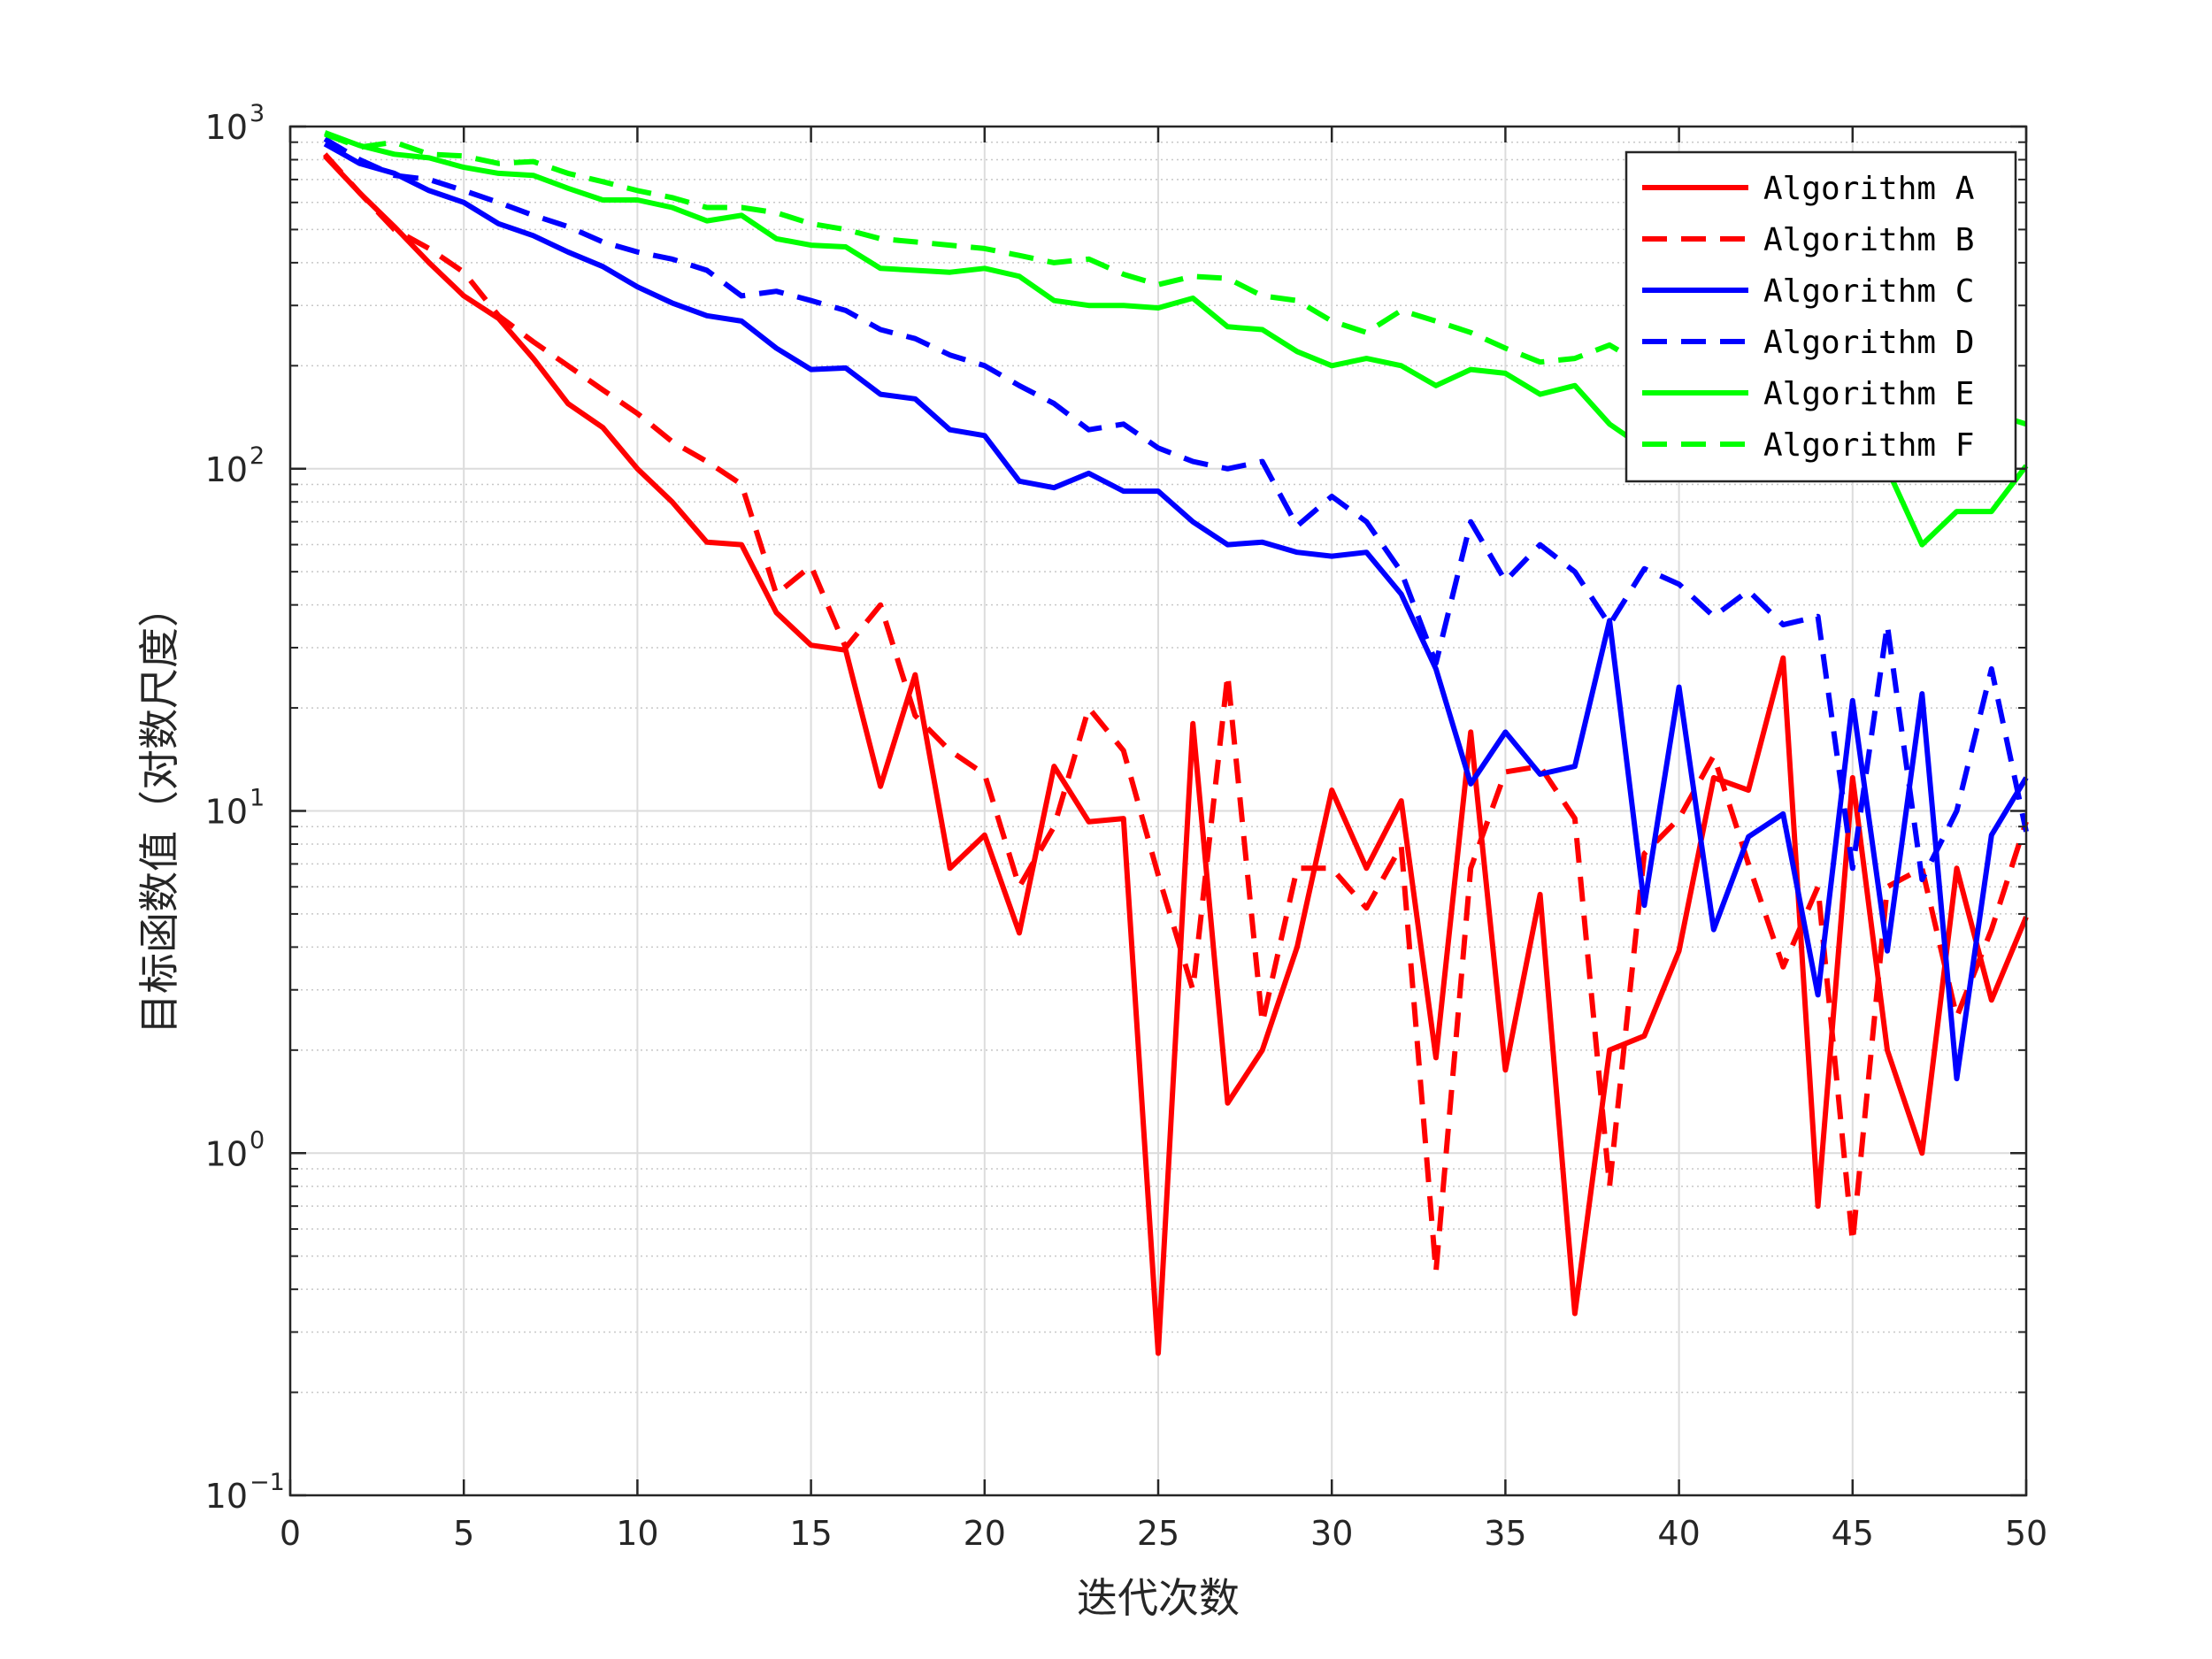 Image resolution: width=2212 pixels, height=1659 pixels. I want to click on x-tick-label: 25, so click(1158, 1534).